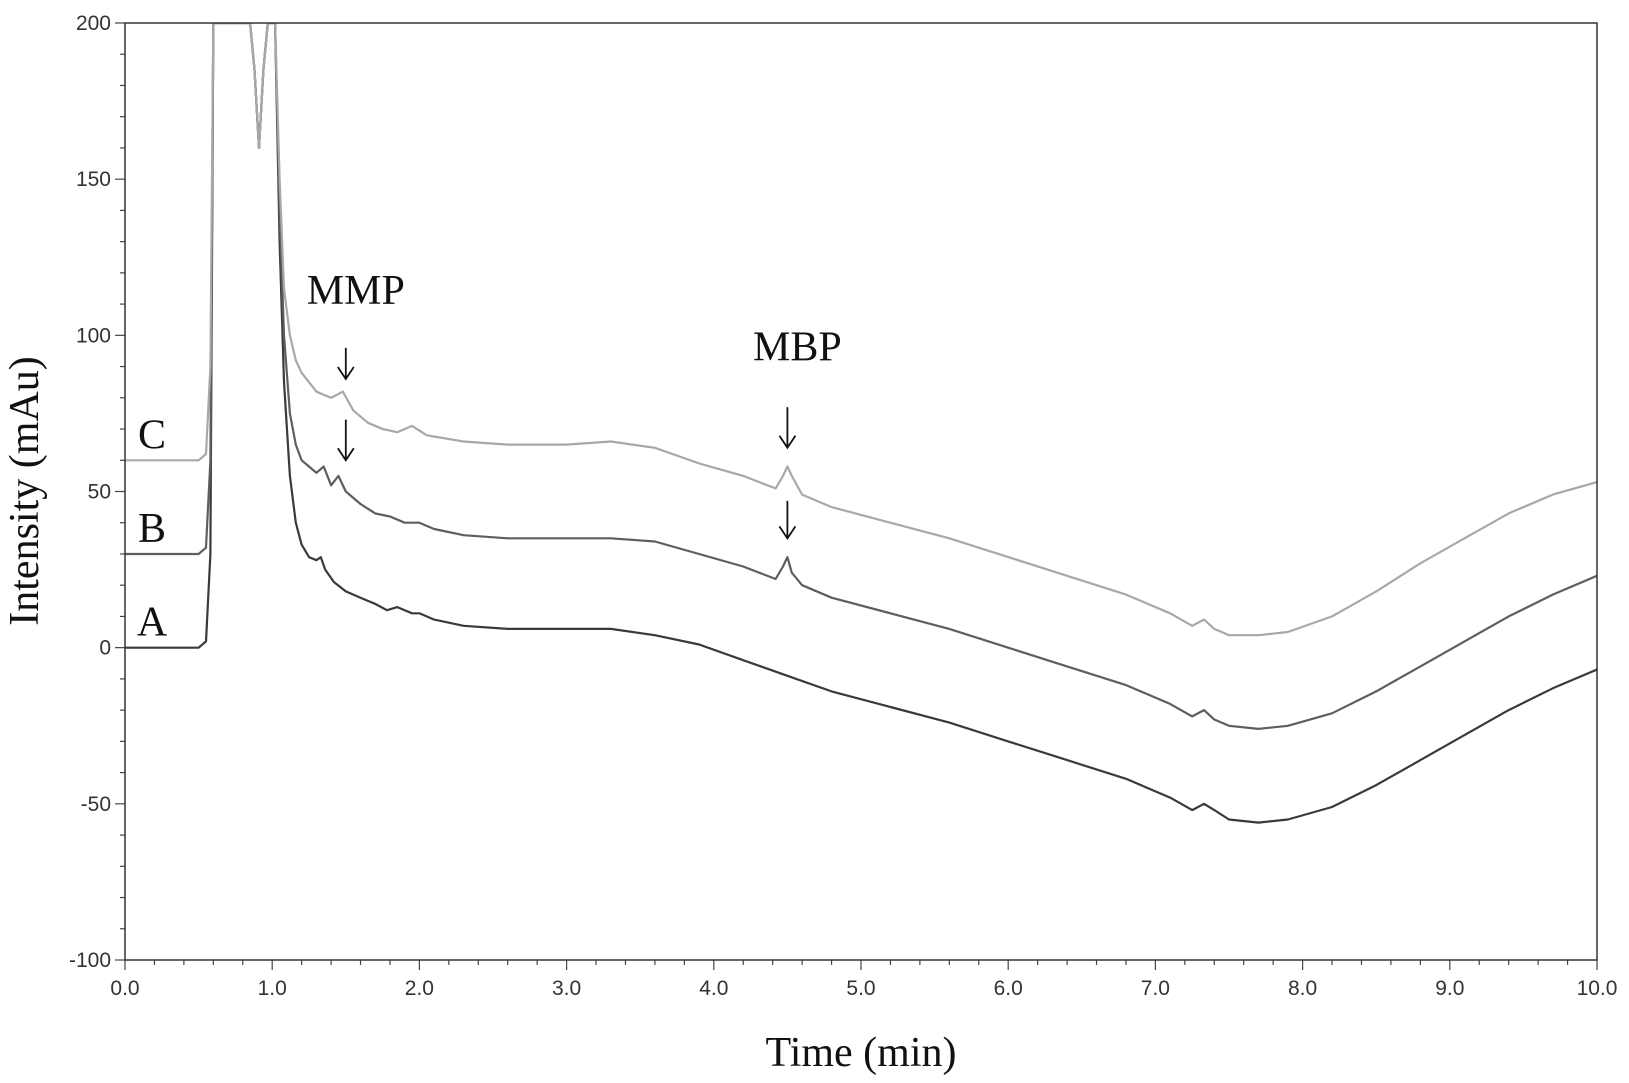 The image size is (1629, 1083). Describe the element at coordinates (1302, 988) in the screenshot. I see `x-tick-label: 8.0` at that location.